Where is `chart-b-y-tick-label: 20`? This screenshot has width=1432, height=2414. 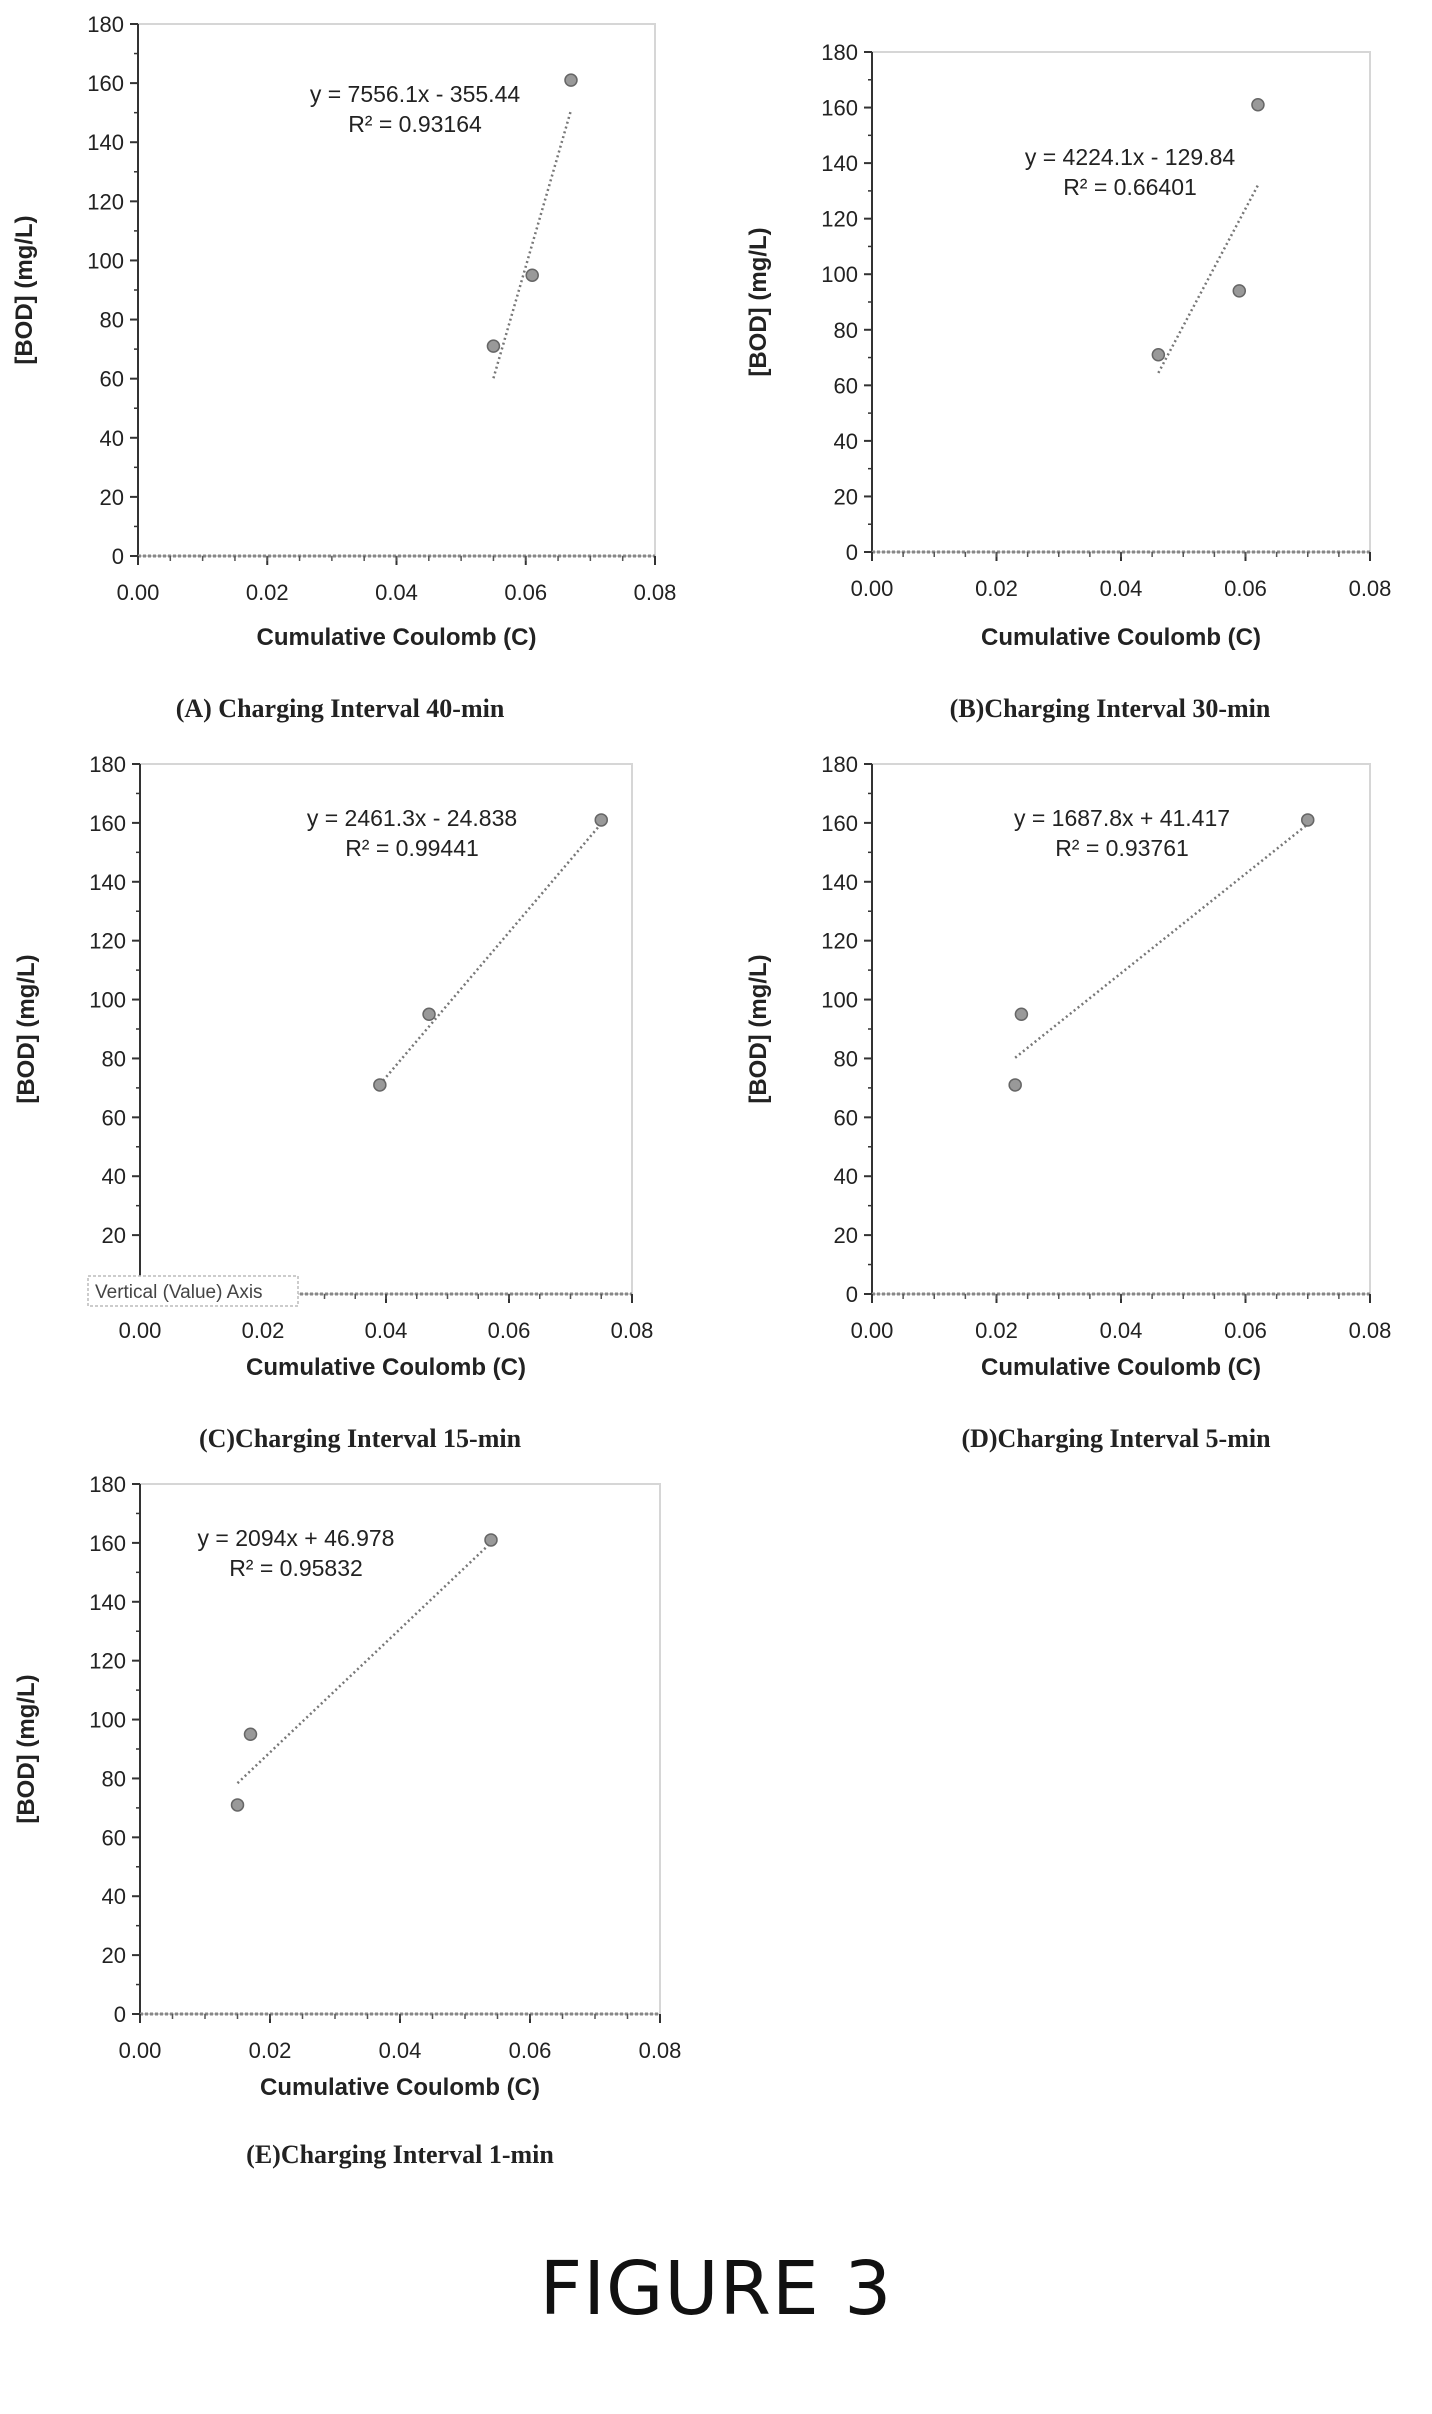
chart-b-y-tick-label: 20 is located at coordinates (846, 496).